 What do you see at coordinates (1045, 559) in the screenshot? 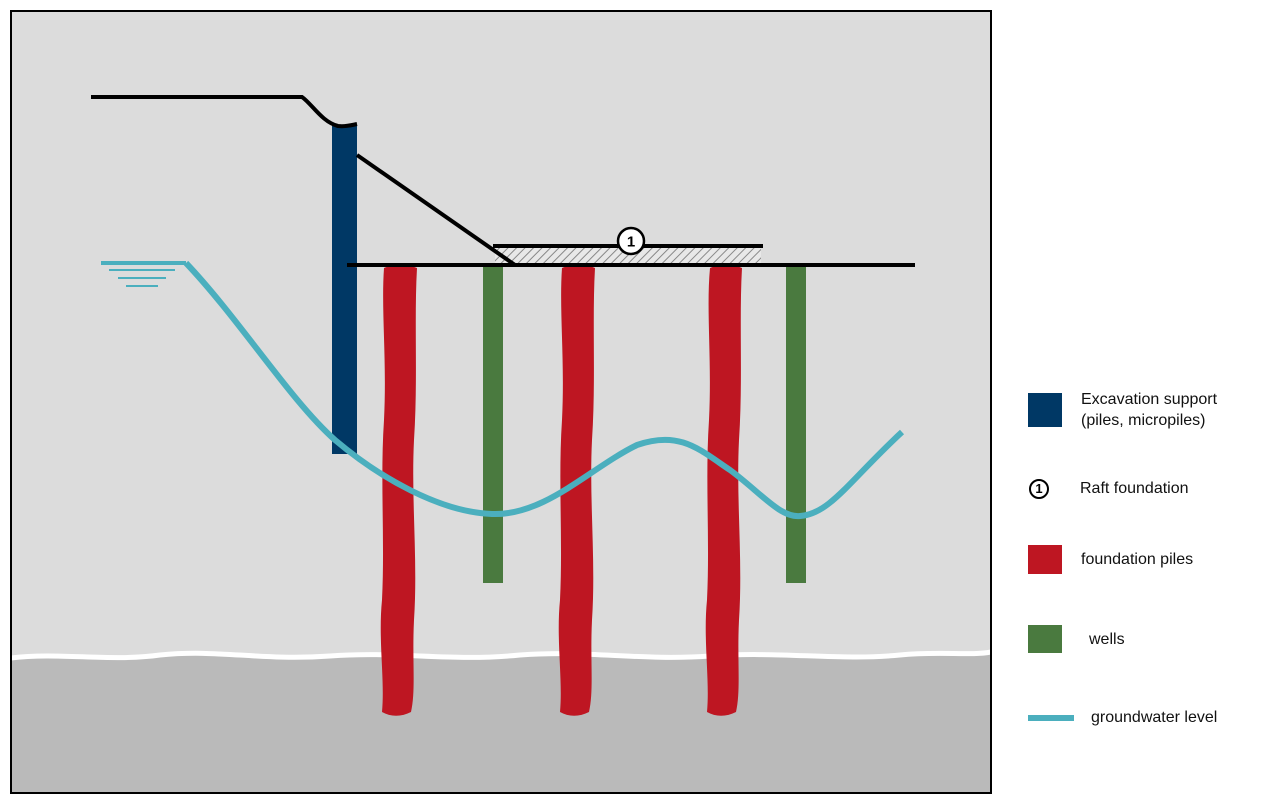
I see `foundation-piles-swatch` at bounding box center [1045, 559].